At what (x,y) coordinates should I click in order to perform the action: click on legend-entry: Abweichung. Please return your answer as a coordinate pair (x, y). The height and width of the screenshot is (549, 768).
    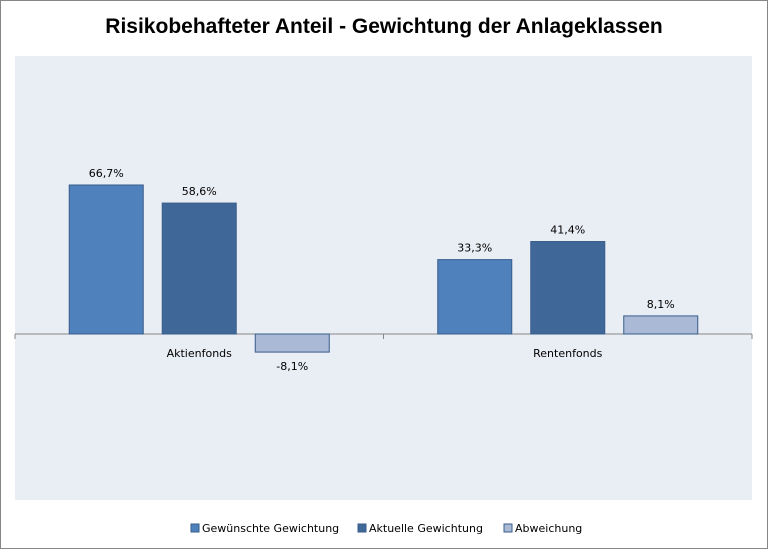
    Looking at the image, I should click on (548, 528).